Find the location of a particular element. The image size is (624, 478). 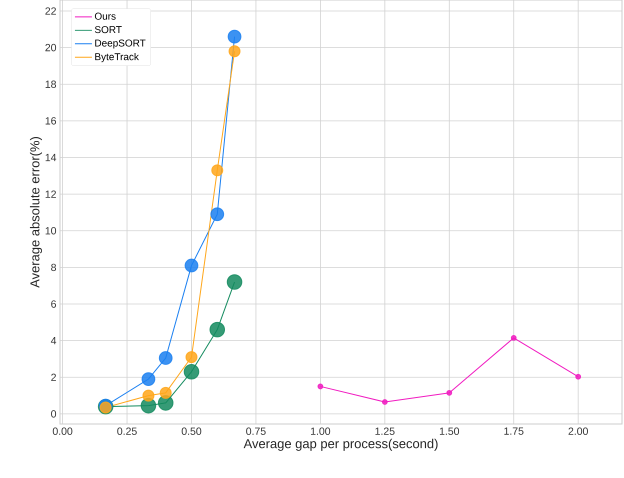

x-tick-label: 1.00 is located at coordinates (320, 431).